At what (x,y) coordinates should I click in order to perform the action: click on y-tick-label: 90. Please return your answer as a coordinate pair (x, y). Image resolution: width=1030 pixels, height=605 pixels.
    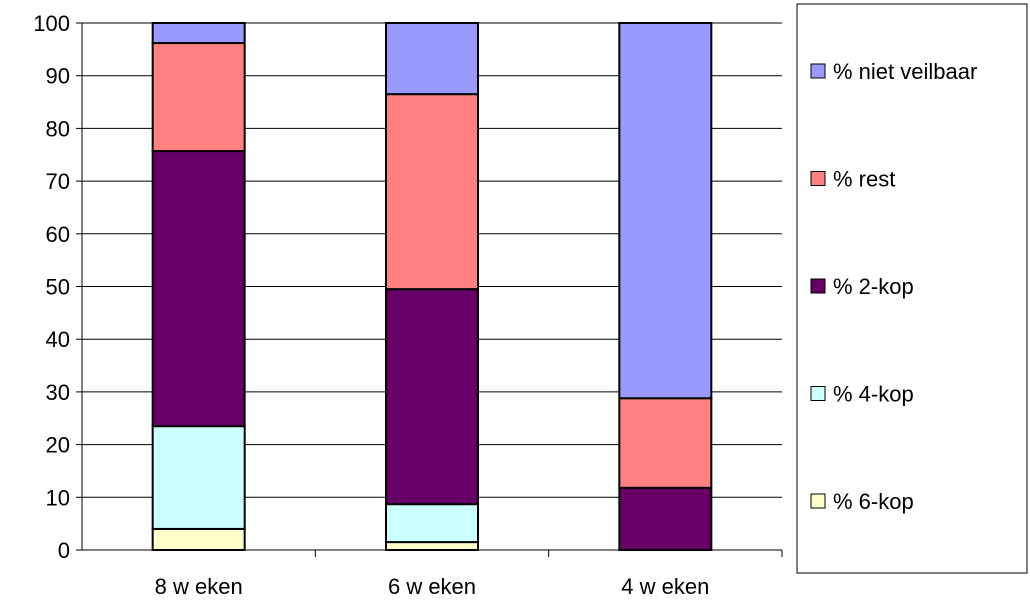
    Looking at the image, I should click on (58, 76).